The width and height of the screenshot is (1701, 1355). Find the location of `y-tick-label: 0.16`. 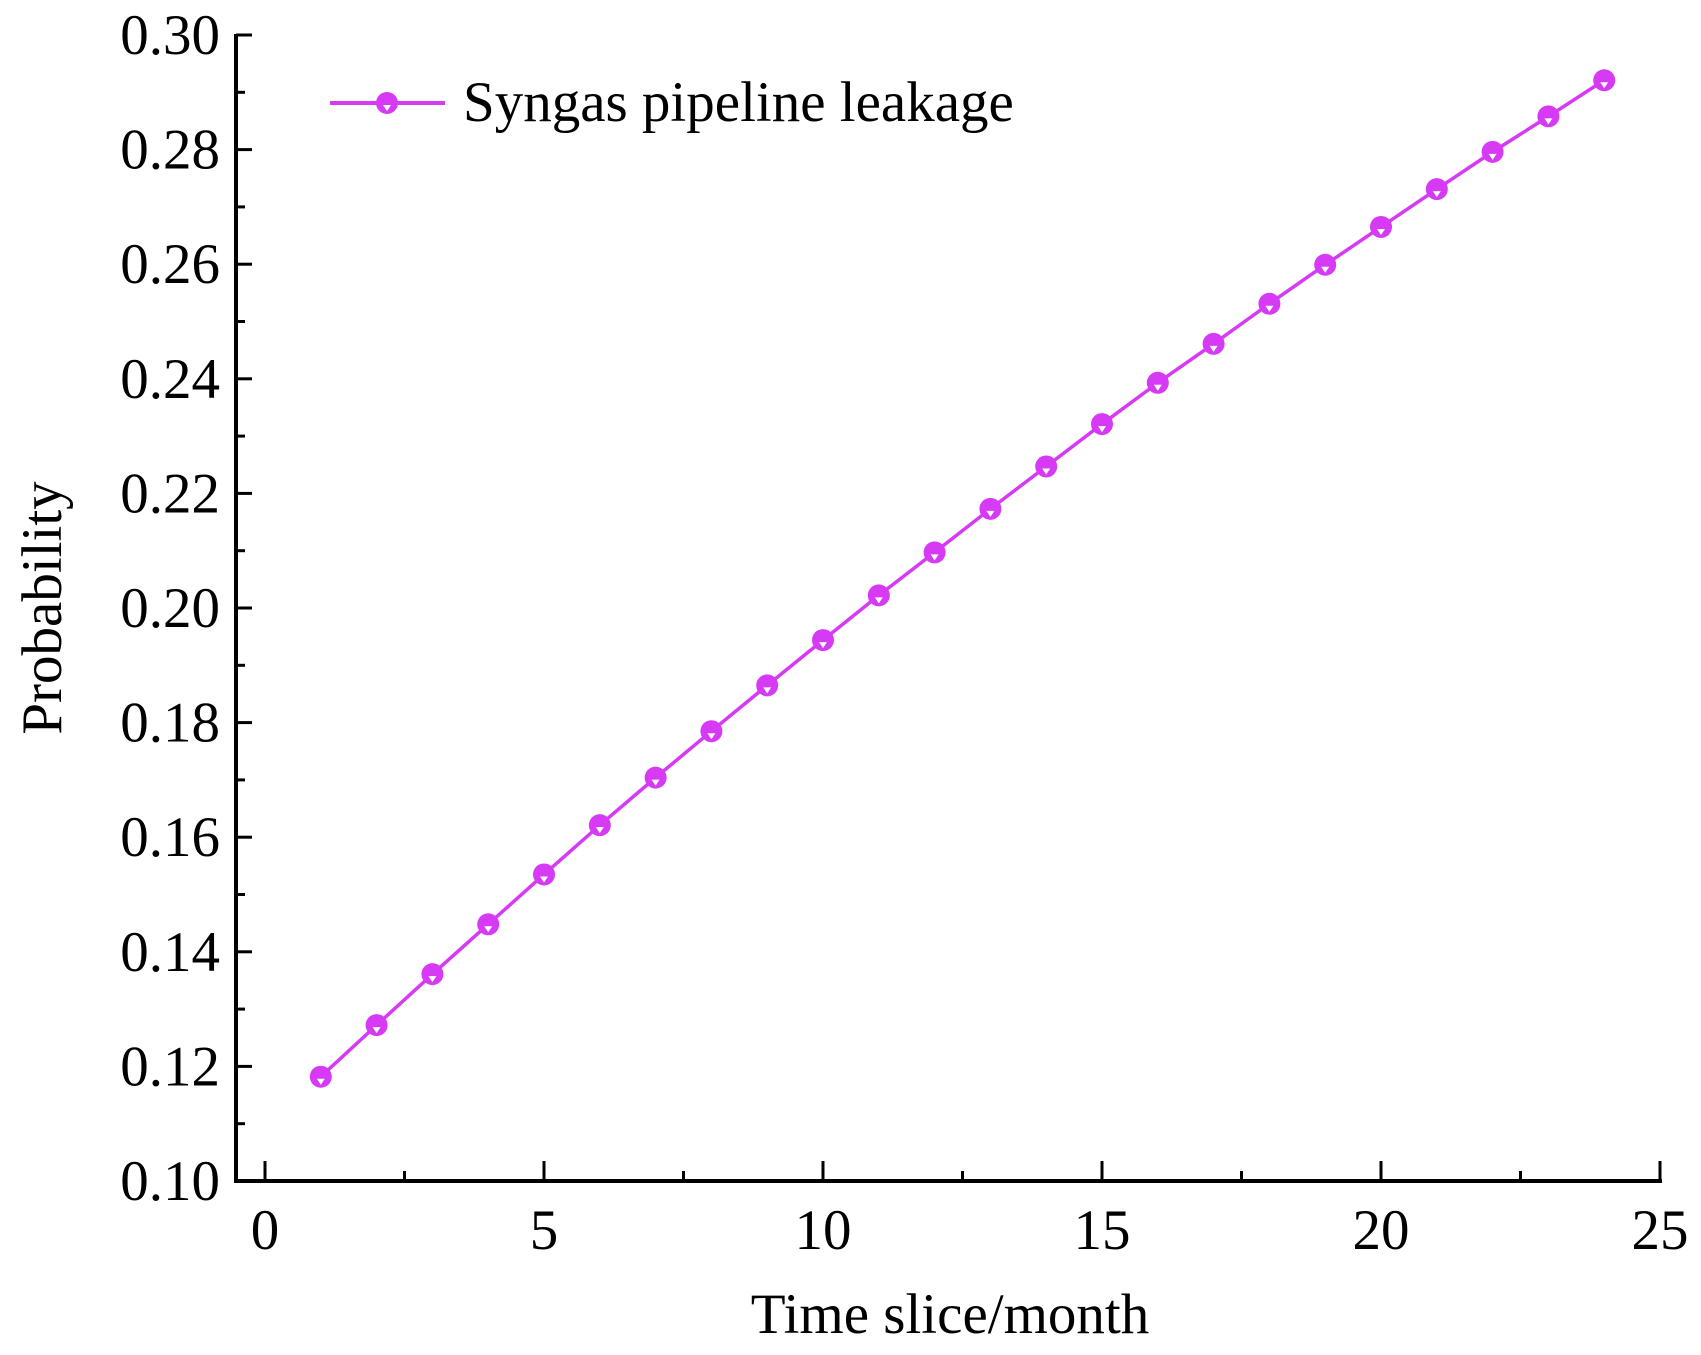

y-tick-label: 0.16 is located at coordinates (170, 837).